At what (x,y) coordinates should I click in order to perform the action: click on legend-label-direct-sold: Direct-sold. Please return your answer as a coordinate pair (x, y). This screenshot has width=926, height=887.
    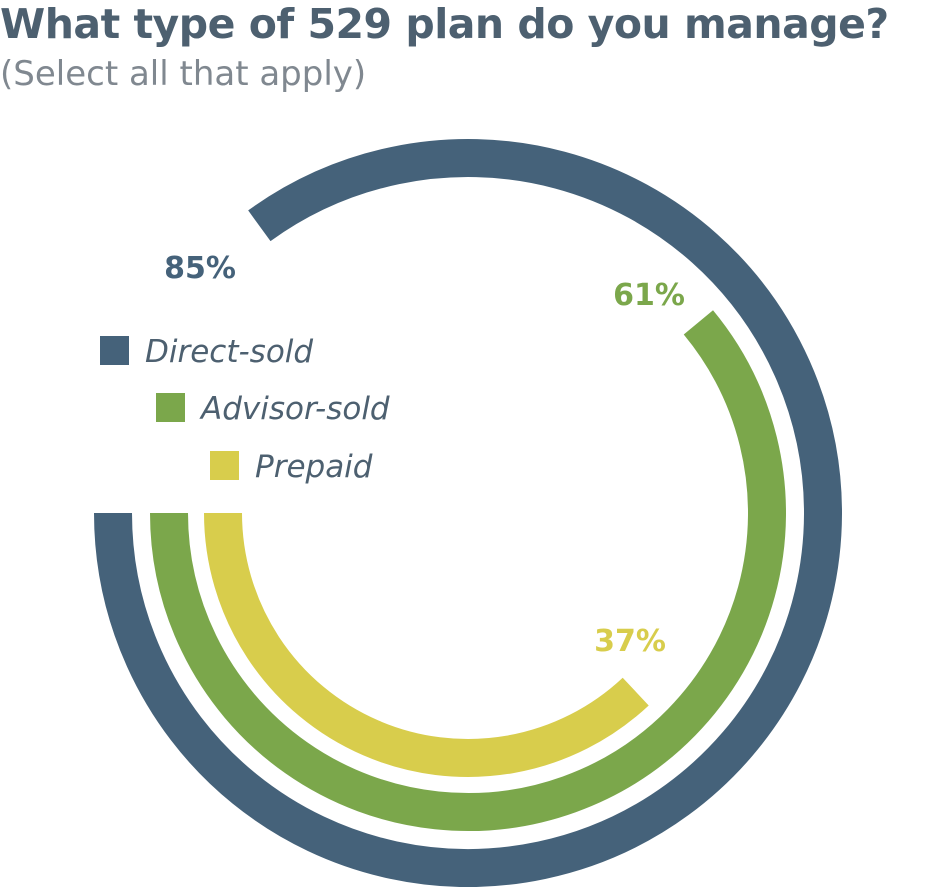
    Looking at the image, I should click on (229, 352).